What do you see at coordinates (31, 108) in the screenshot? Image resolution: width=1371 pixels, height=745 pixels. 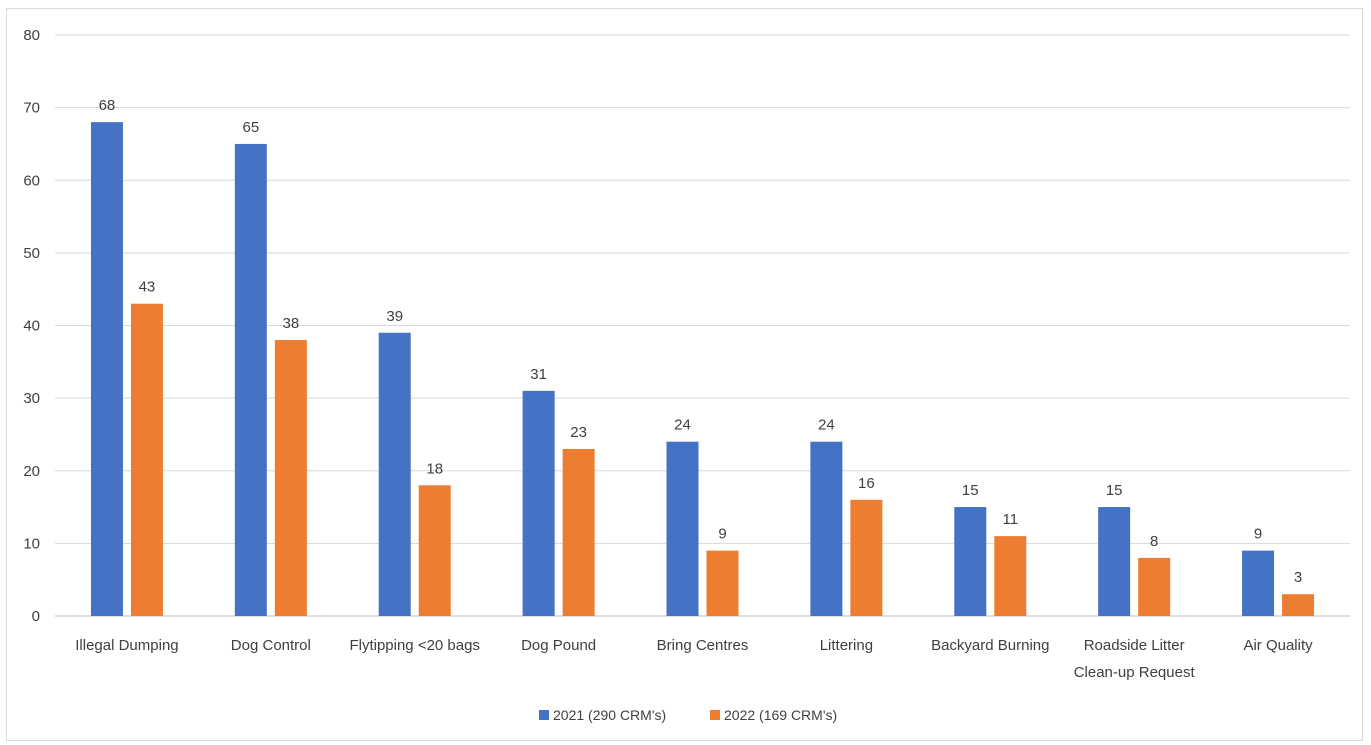 I see `y-tick-label: 70` at bounding box center [31, 108].